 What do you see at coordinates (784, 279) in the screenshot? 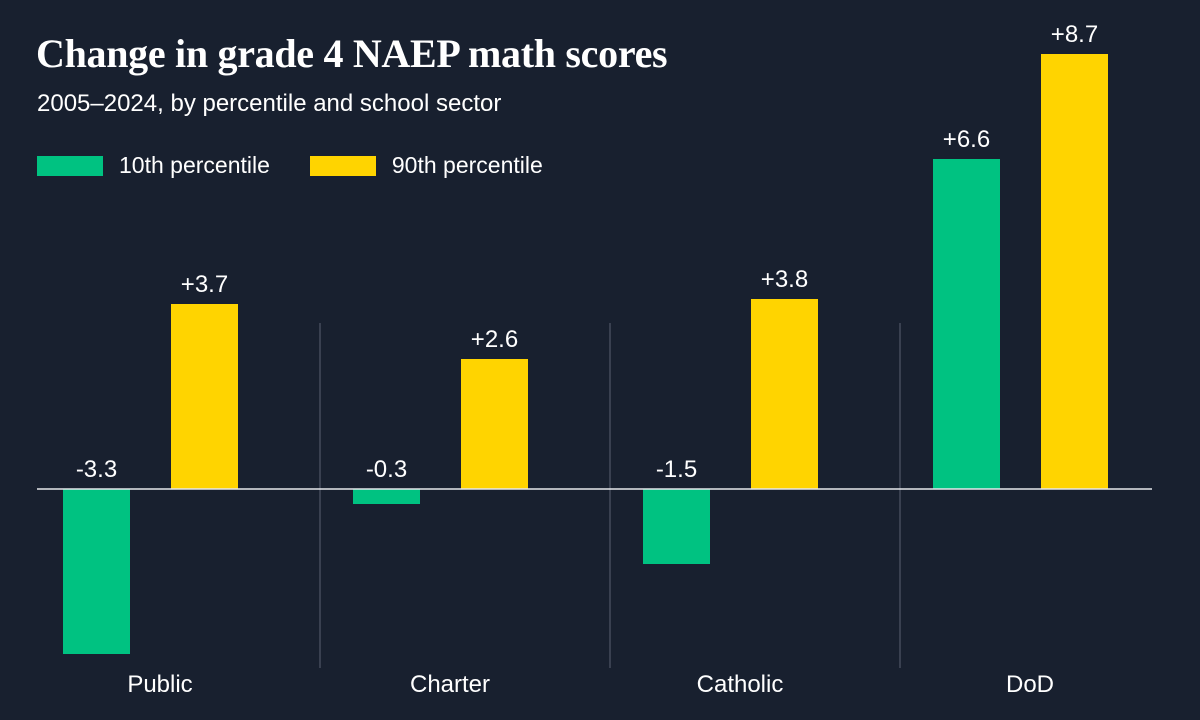
I see `data-label-catholic-90th: +3.8` at bounding box center [784, 279].